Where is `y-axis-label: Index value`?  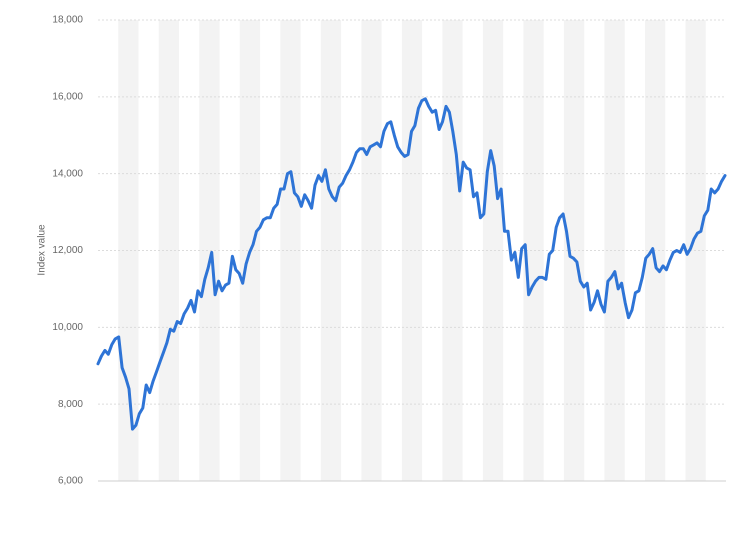 y-axis-label: Index value is located at coordinates (42, 250).